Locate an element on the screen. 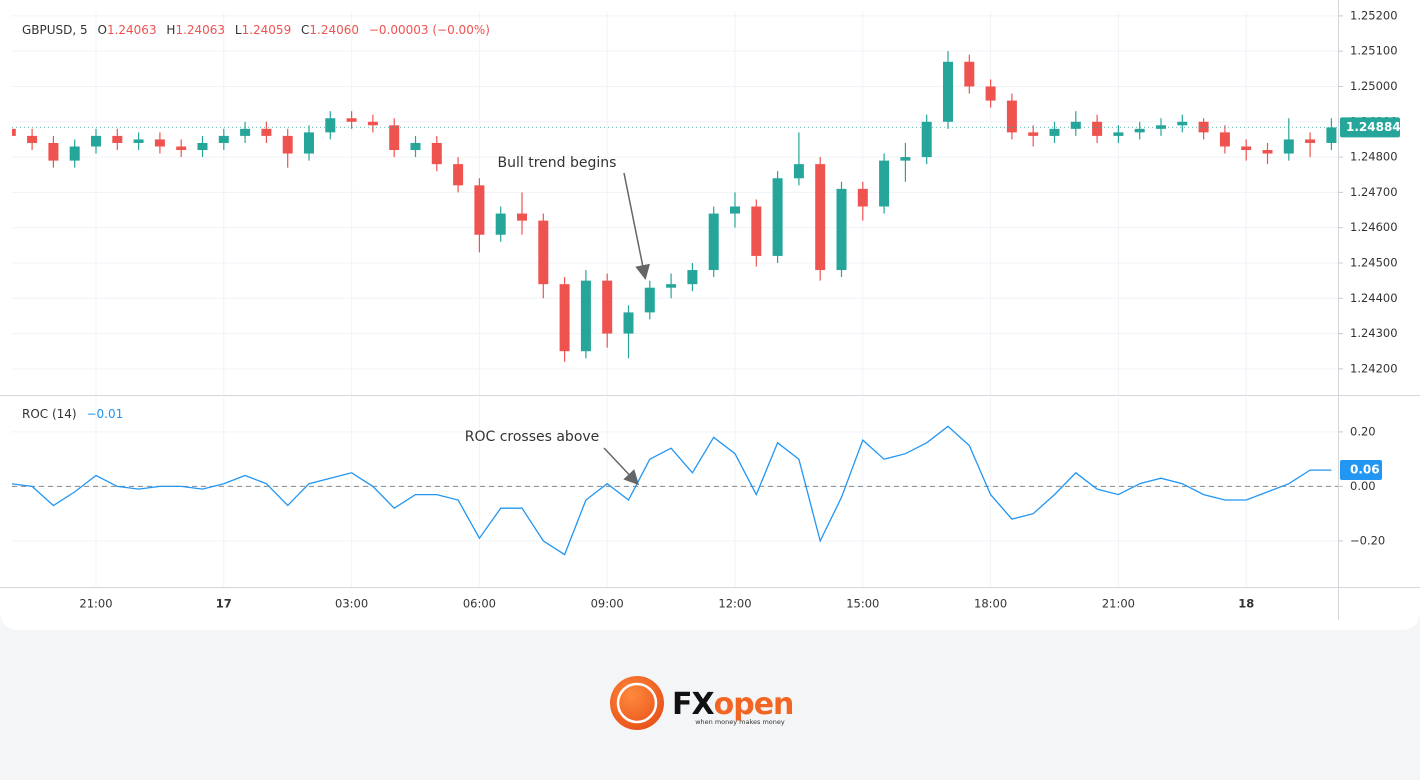 The image size is (1420, 780). y-tick-label: 1.24800 is located at coordinates (1374, 157).